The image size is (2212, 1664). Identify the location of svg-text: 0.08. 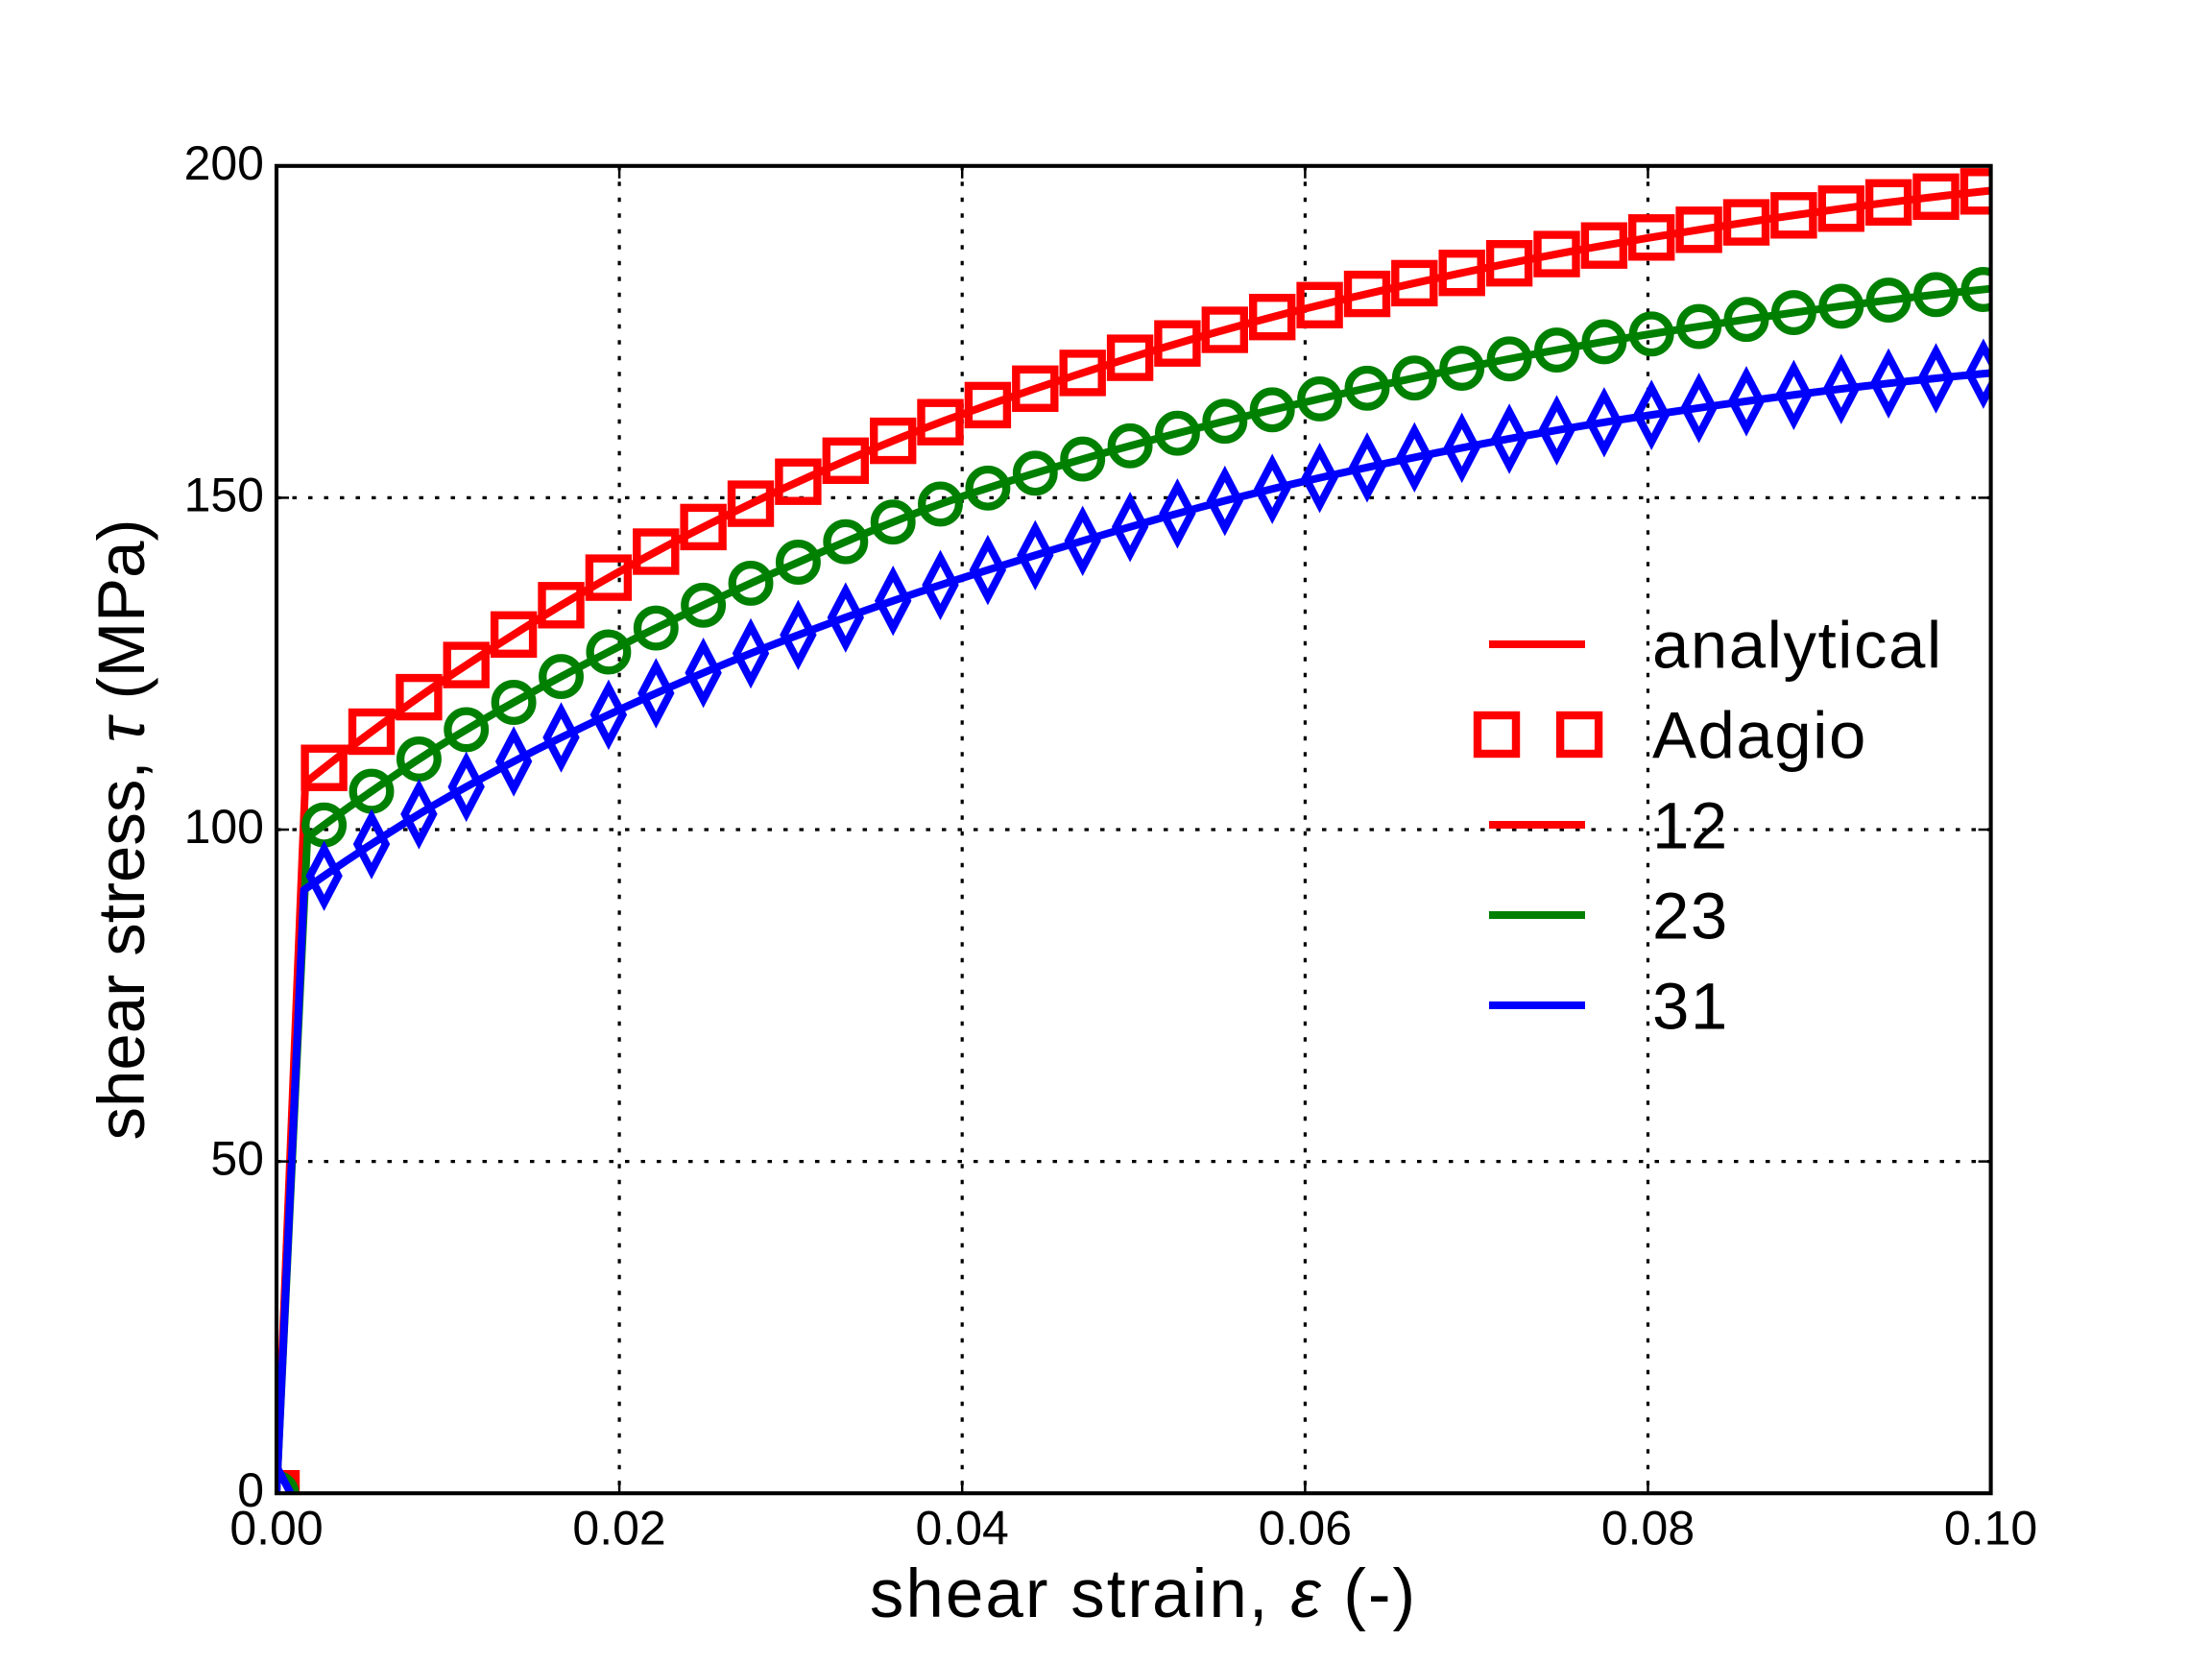
(1648, 1528).